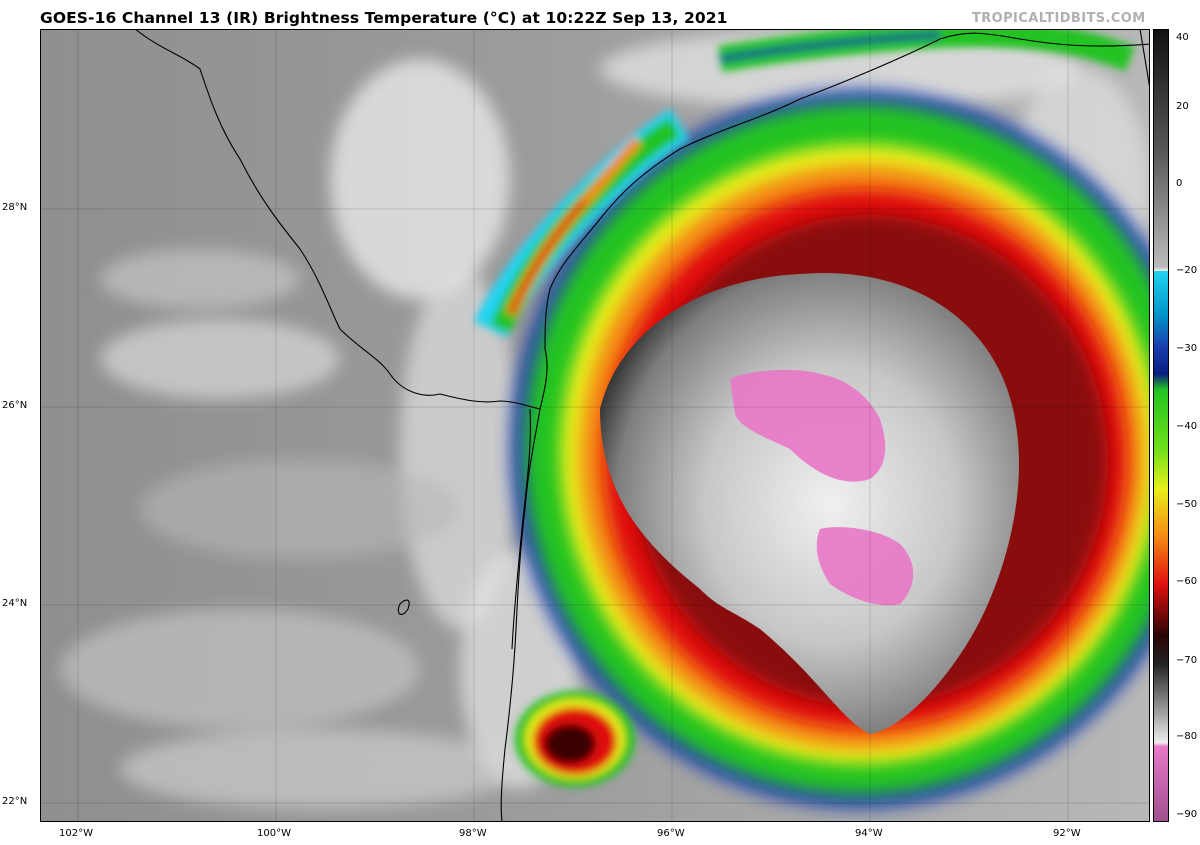  I want to click on secondary-convective-cell, so click(575, 739).